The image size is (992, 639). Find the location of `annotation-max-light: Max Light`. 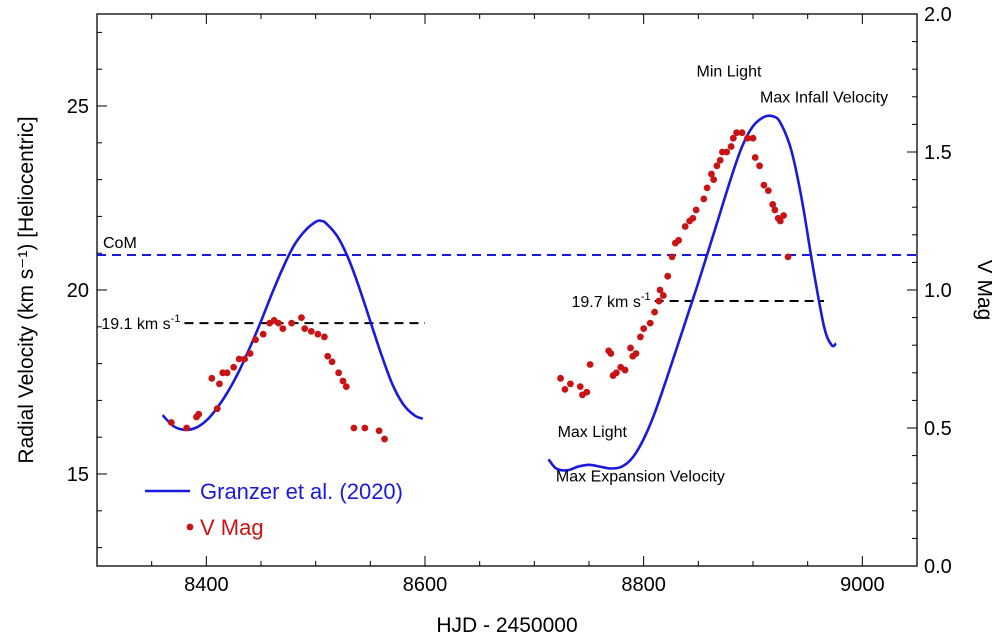

annotation-max-light: Max Light is located at coordinates (593, 432).